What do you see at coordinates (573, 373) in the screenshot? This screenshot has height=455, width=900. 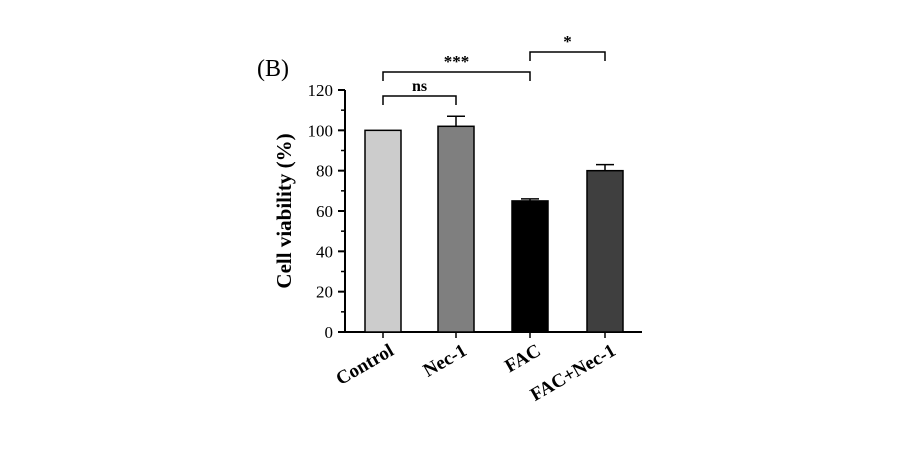 I see `x-tick-label: FAC+Nec-1` at bounding box center [573, 373].